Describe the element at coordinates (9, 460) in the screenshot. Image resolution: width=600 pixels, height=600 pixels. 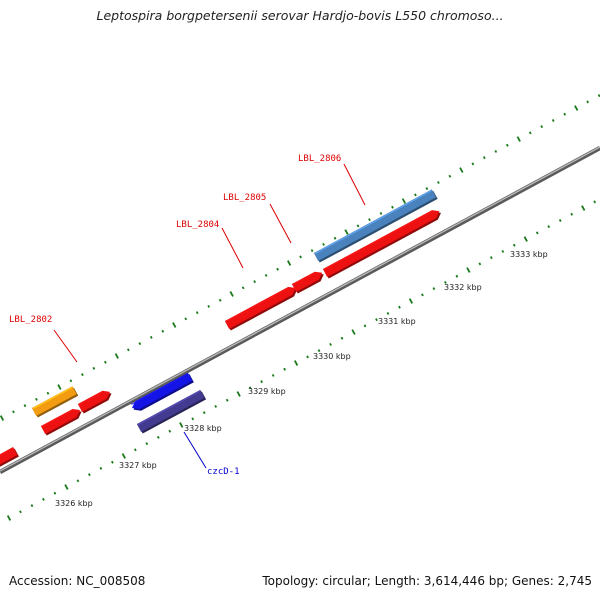
I see `gene-left-edge` at that location.